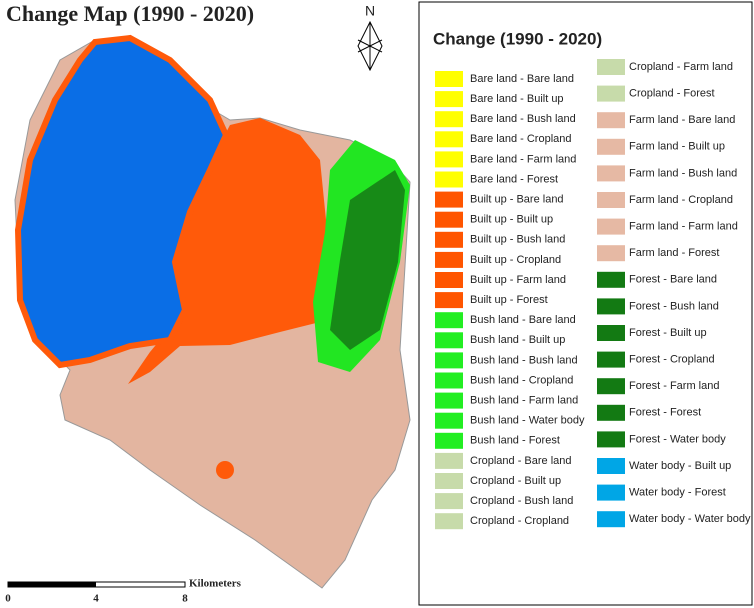 The height and width of the screenshot is (608, 754). Describe the element at coordinates (523, 320) in the screenshot. I see `legend-label: Bush land - Bare land` at that location.